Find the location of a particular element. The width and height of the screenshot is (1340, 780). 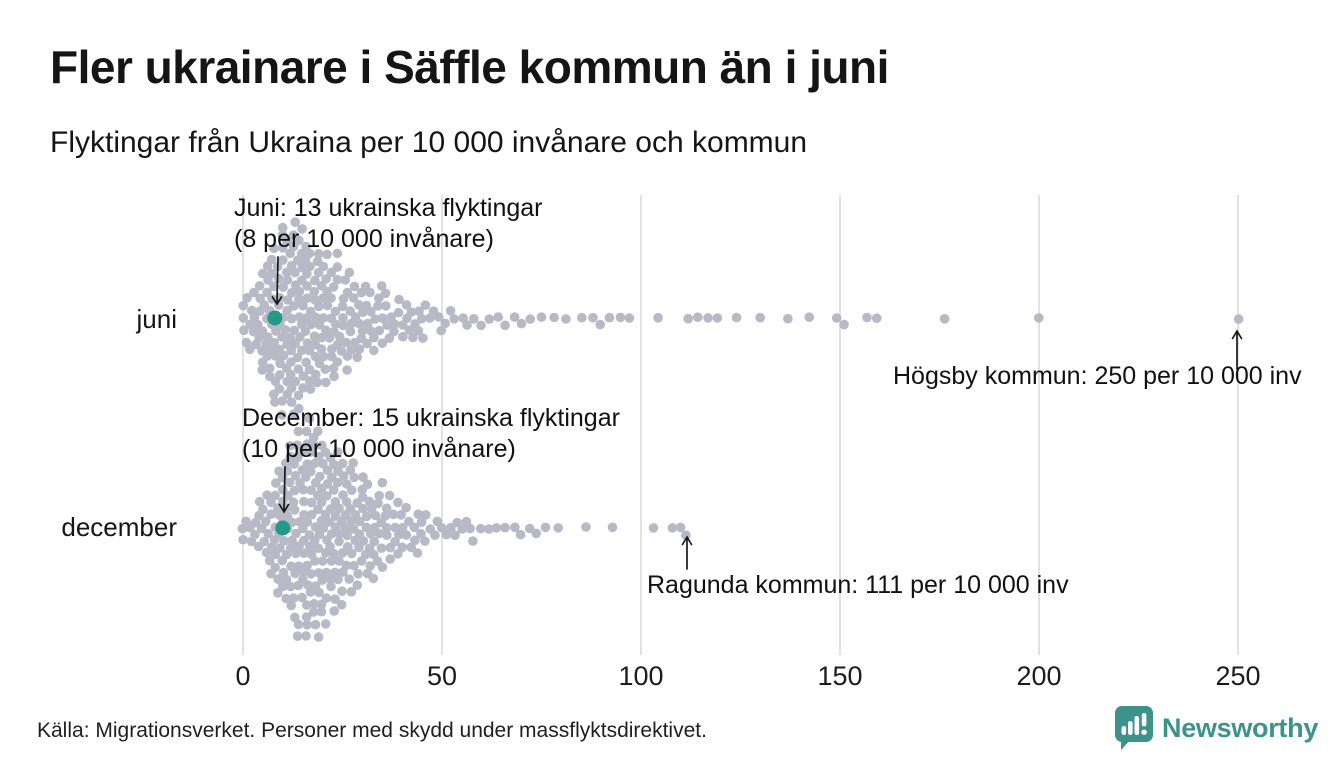

arrow-juni-highlight is located at coordinates (277, 281).